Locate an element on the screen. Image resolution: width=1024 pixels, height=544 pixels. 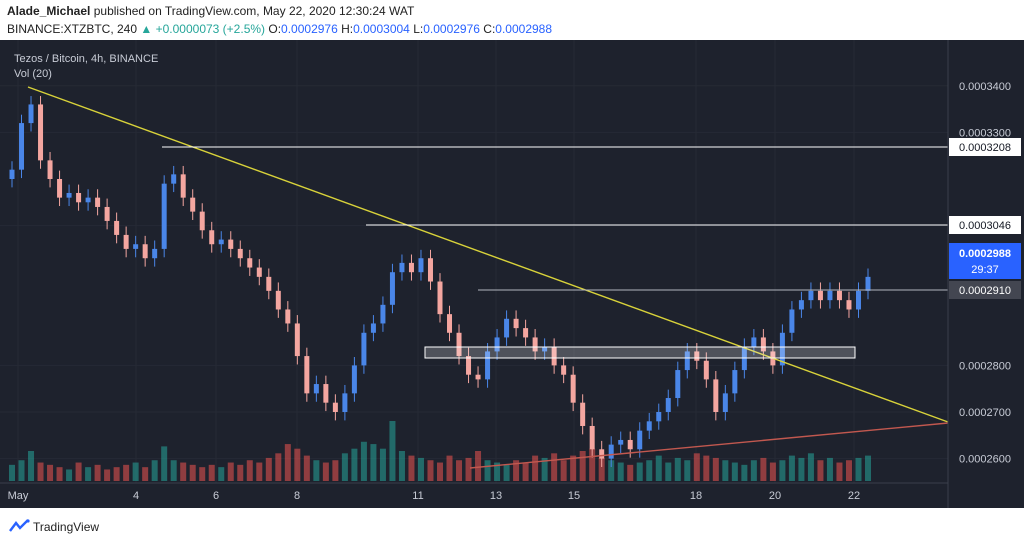
volume-indicator-label: Vol (20) is located at coordinates (33, 74).